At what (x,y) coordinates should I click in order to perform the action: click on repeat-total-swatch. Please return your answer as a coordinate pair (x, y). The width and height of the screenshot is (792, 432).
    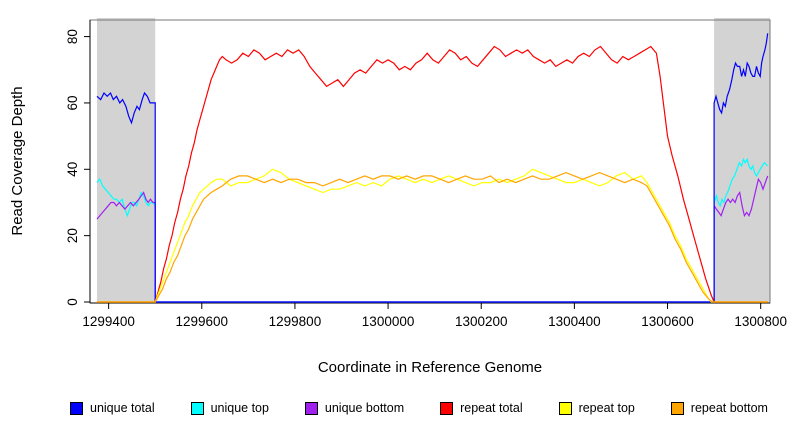
    Looking at the image, I should click on (447, 408).